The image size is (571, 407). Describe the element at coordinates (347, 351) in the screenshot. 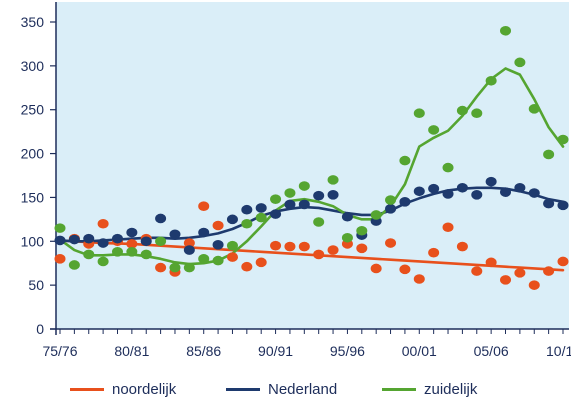

I see `x-tick-label: 95/96` at that location.